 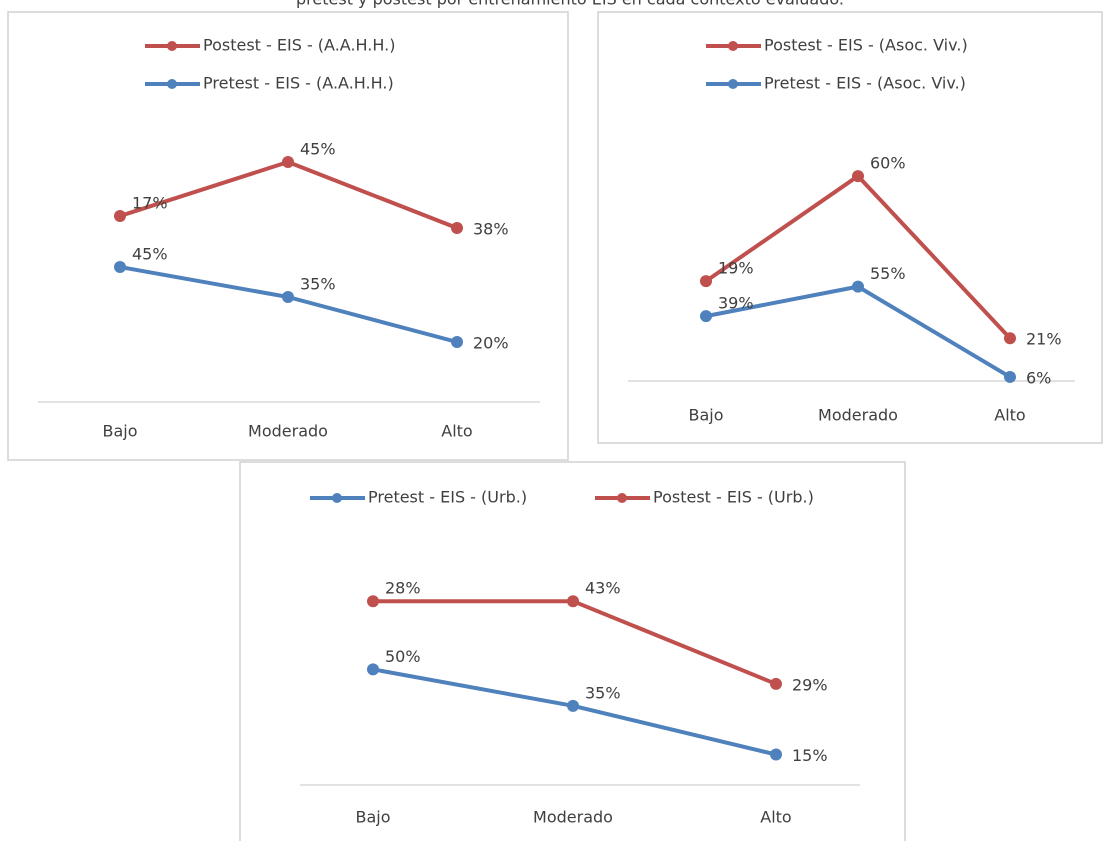 What do you see at coordinates (491, 343) in the screenshot?
I see `data-label: 20%` at bounding box center [491, 343].